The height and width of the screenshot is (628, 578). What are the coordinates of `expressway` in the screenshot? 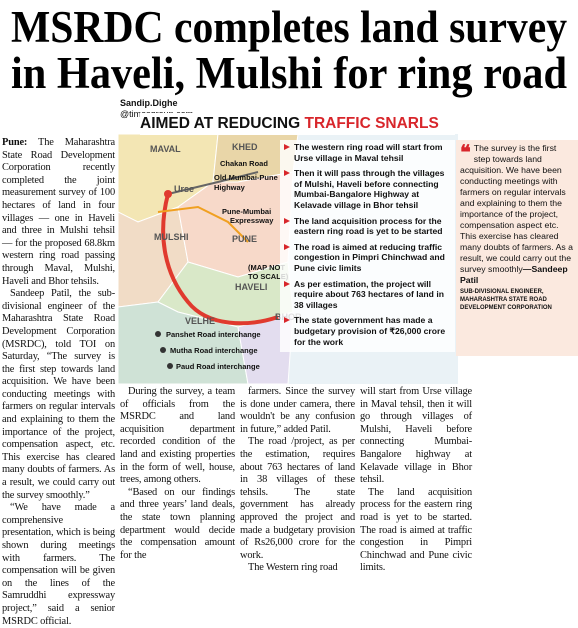 It's located at (203, 224).